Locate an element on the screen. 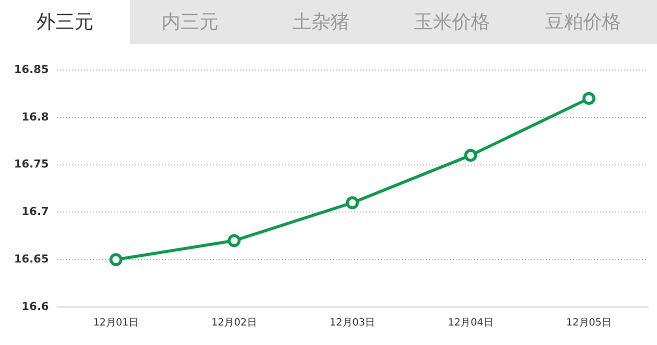 The image size is (657, 345). y-tick-label: 16.8 is located at coordinates (35, 117).